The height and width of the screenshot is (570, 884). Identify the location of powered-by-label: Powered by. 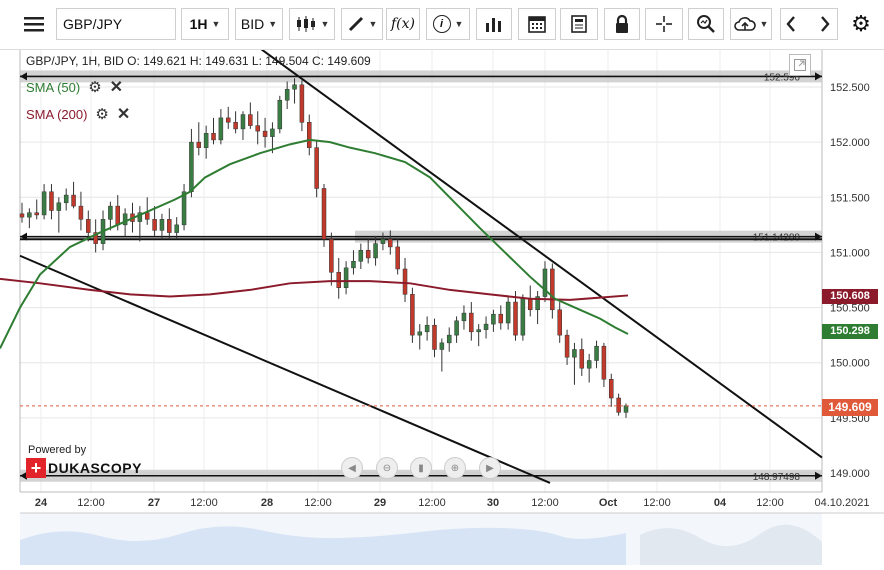
(57, 450).